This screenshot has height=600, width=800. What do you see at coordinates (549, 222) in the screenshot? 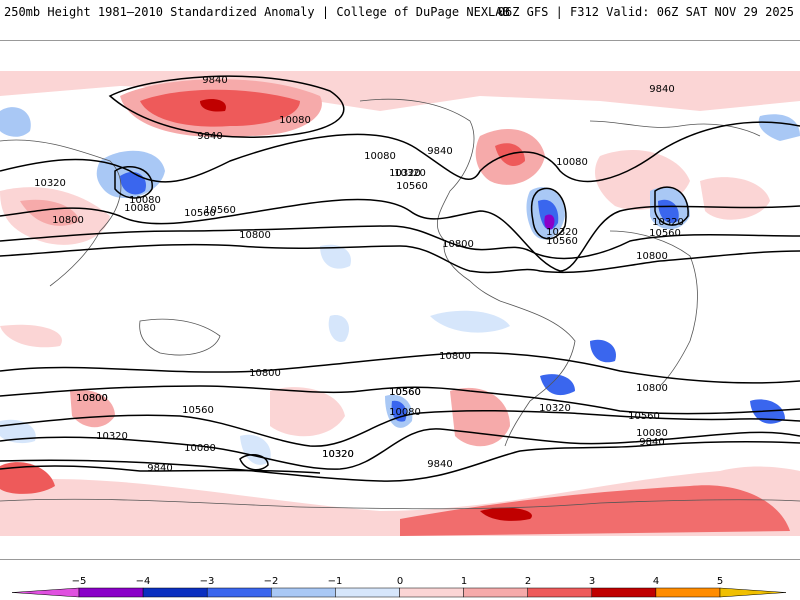
I see `anomaly-atlantic-core` at bounding box center [549, 222].